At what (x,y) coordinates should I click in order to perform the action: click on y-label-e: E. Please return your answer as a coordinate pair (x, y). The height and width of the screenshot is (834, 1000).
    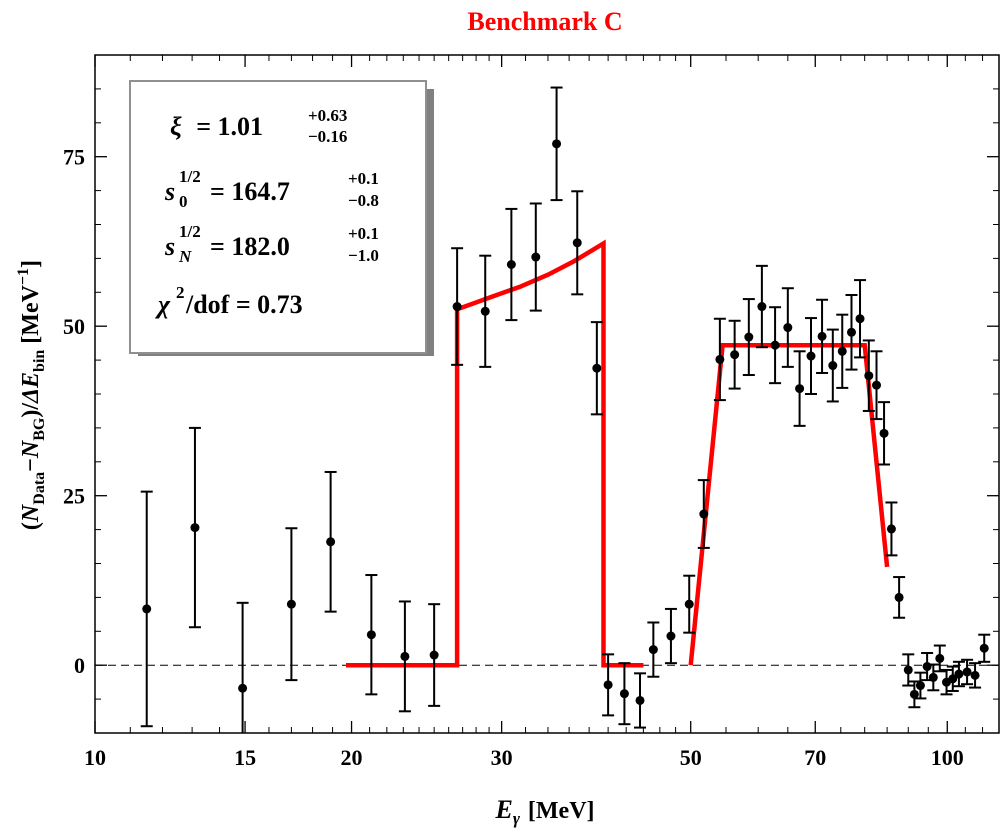
    Looking at the image, I should click on (31, 380).